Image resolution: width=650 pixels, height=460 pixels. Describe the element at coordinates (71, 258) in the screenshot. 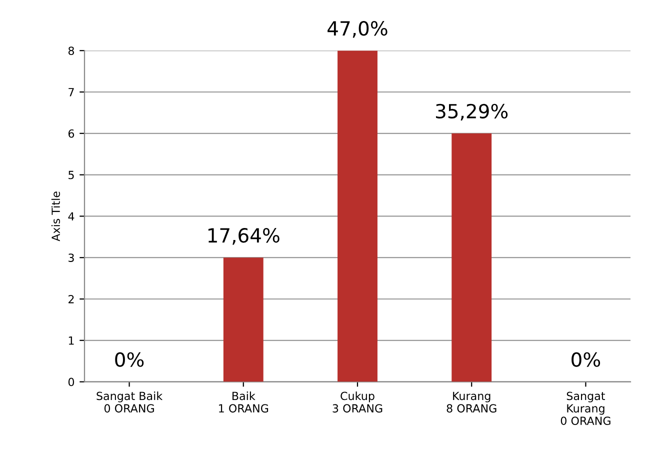

I see `y-tick-label: 3` at that location.